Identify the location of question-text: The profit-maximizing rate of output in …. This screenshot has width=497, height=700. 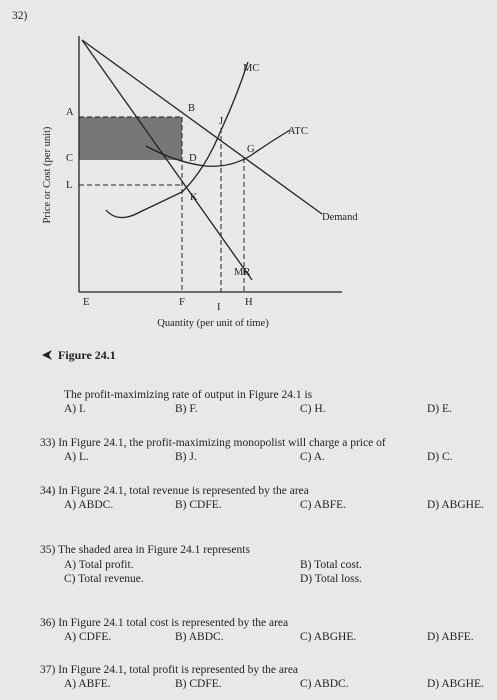
(188, 395).